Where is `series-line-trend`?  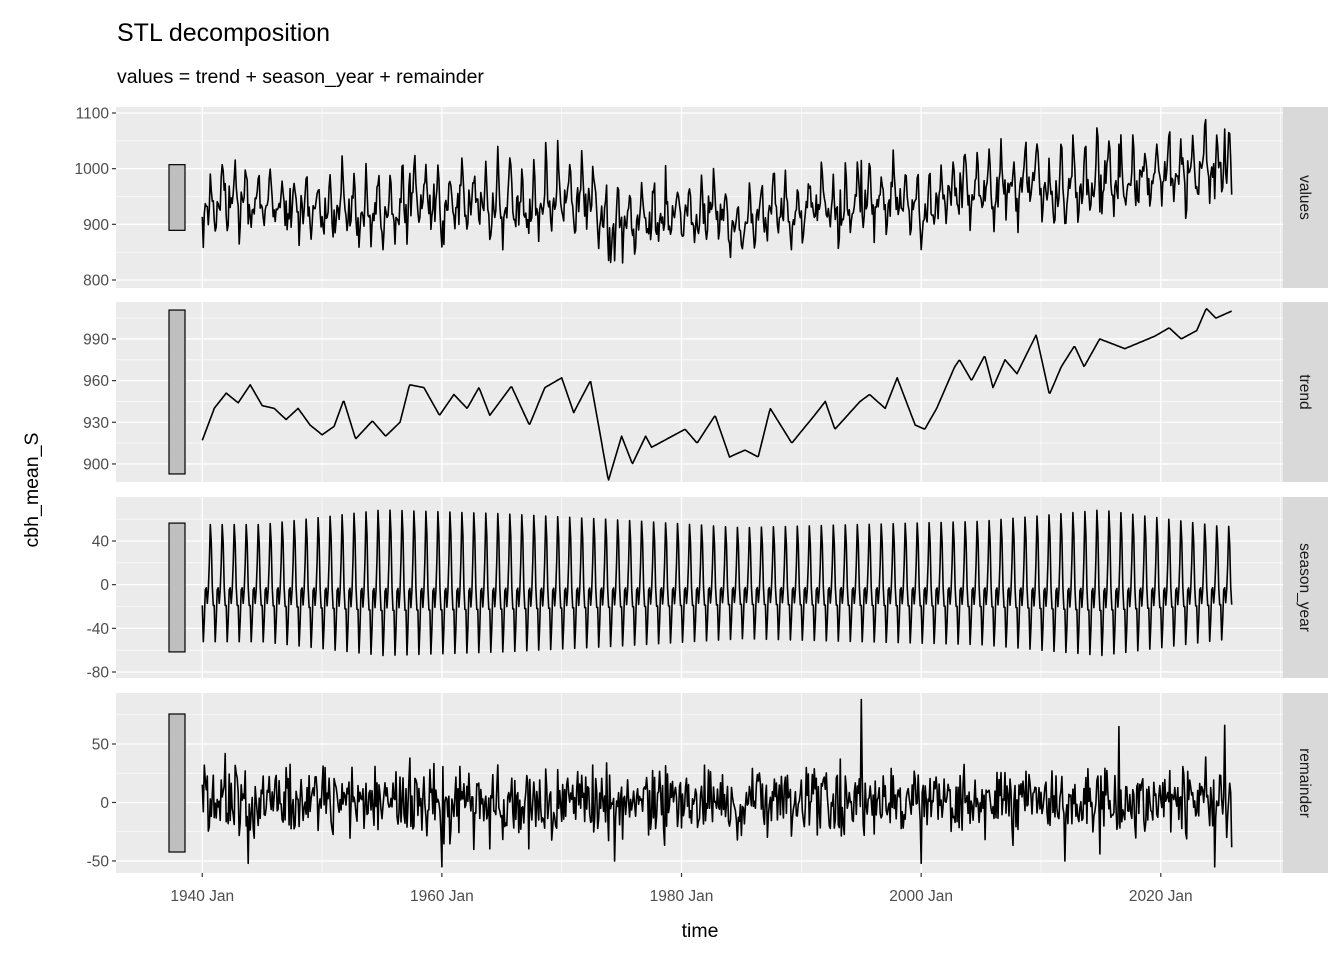 series-line-trend is located at coordinates (716, 394).